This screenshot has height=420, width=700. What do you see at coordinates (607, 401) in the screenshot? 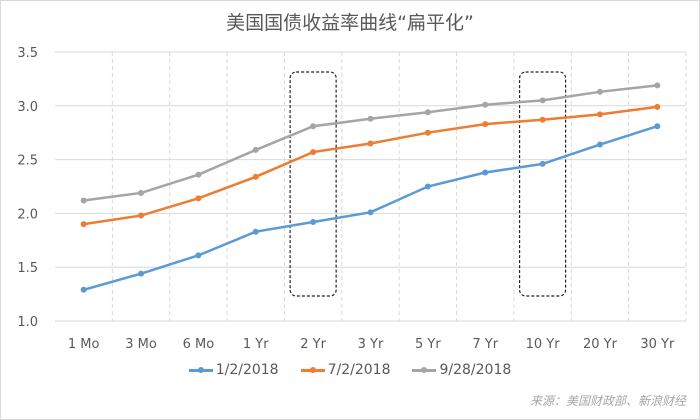
I see `source-note: 来源：美国财政部、新浪财经` at bounding box center [607, 401].